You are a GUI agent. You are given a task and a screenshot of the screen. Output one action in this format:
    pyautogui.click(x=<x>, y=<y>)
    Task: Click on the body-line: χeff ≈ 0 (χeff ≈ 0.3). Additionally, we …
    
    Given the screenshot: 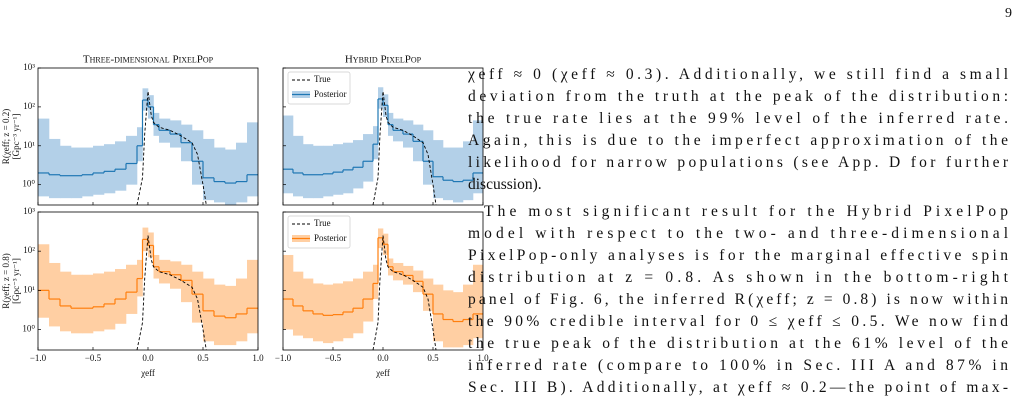 What is the action you would take?
    pyautogui.click(x=737, y=74)
    